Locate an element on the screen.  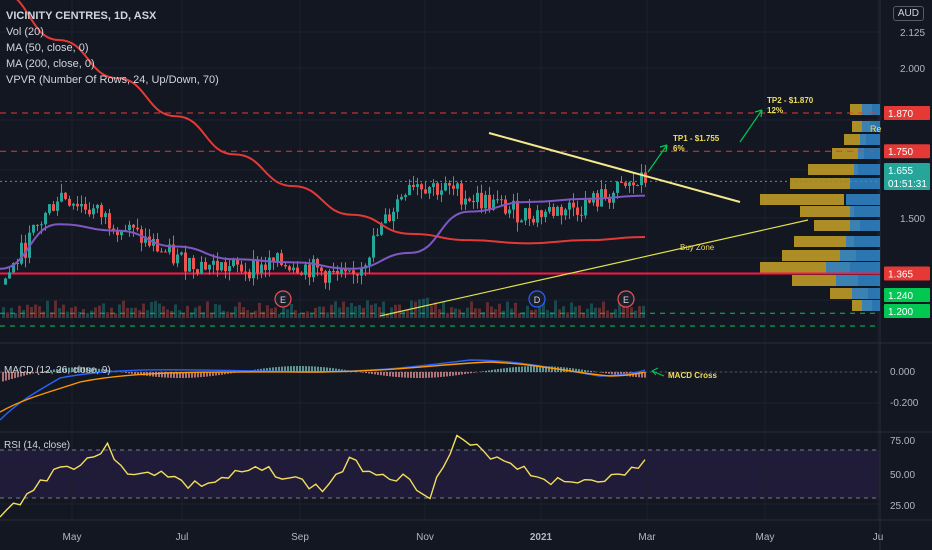
indicator-ma50: MA (50, close, 0) is located at coordinates (47, 48).